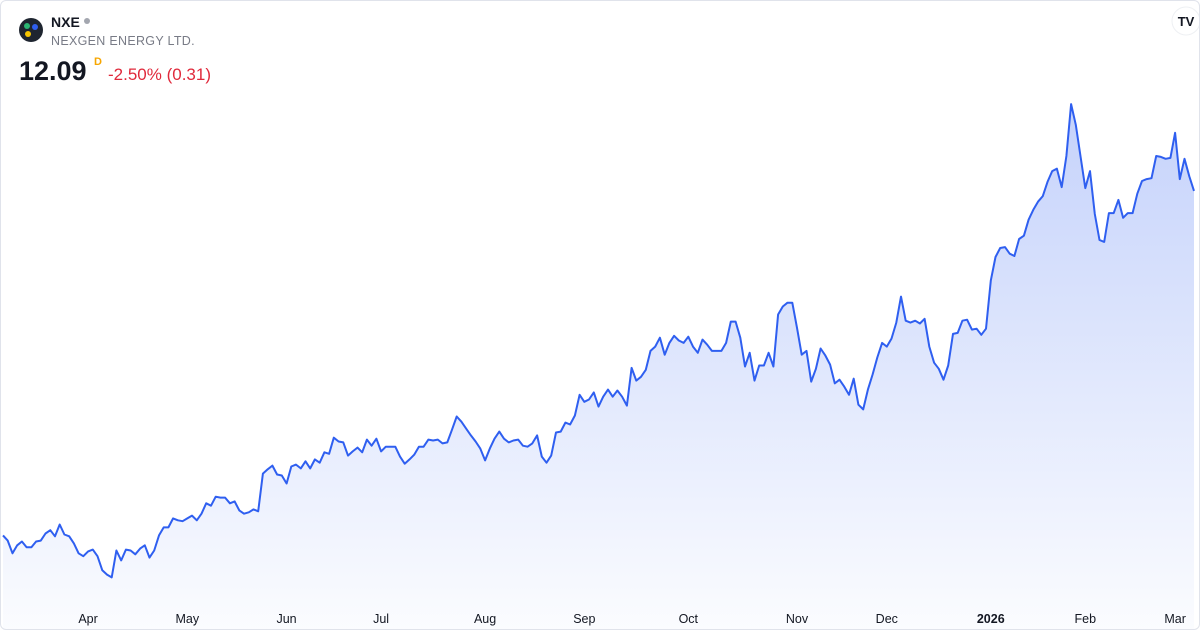 The image size is (1200, 630). Describe the element at coordinates (887, 619) in the screenshot. I see `x-tick-label: Dec` at that location.